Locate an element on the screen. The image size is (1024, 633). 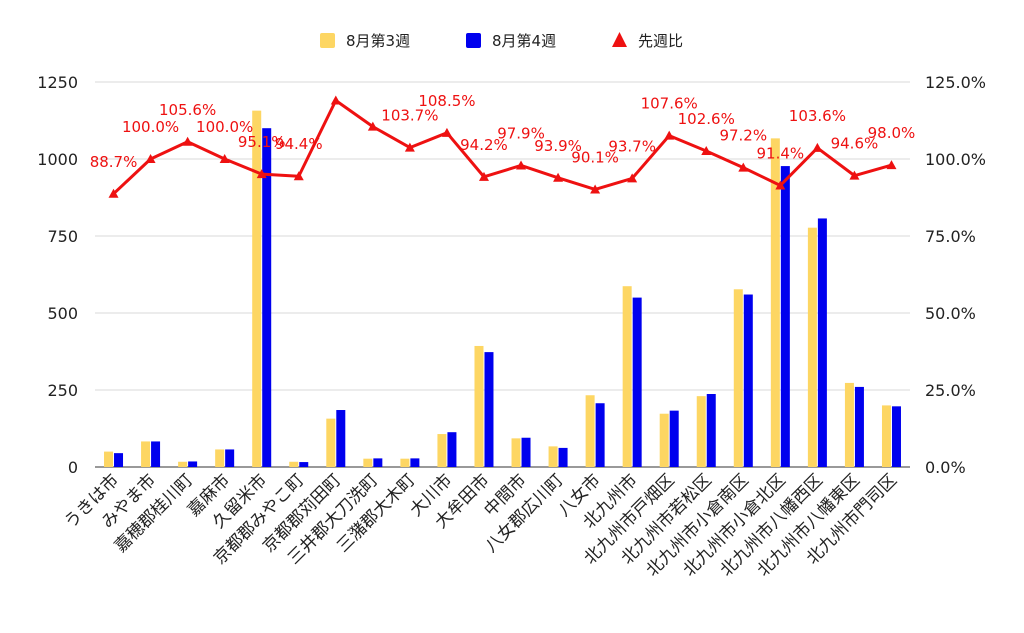
y-left-tick-label: 750 is located at coordinates (62, 236).